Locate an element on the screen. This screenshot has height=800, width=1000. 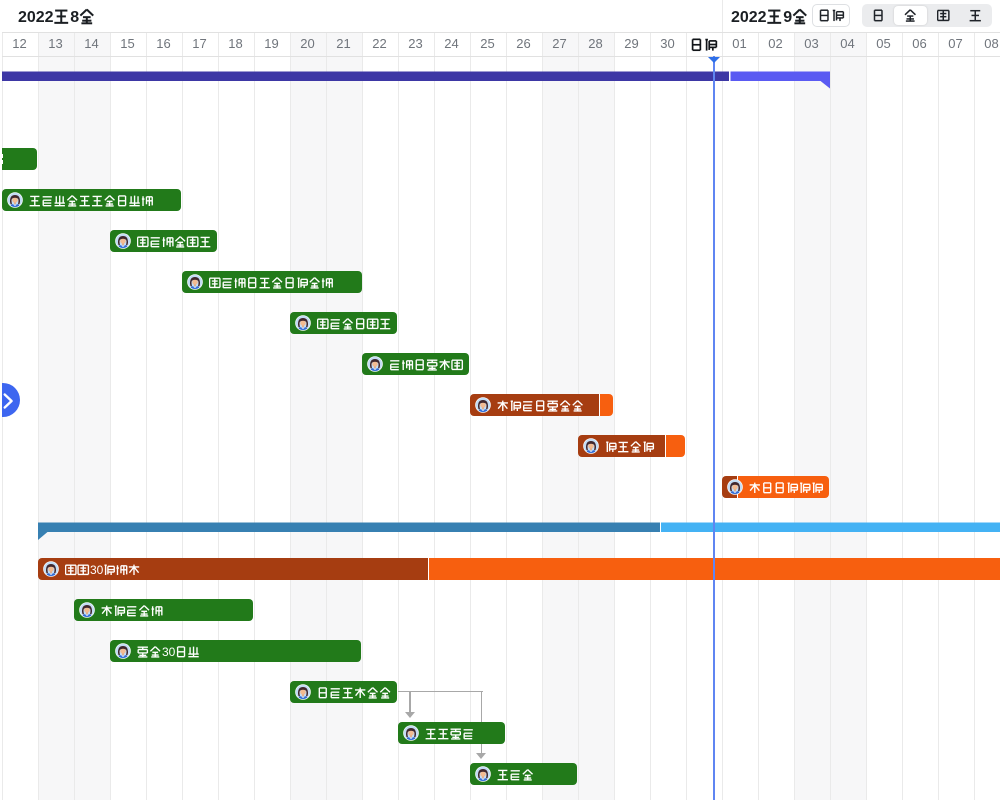
svg-text: 8 is located at coordinates (74, 17).